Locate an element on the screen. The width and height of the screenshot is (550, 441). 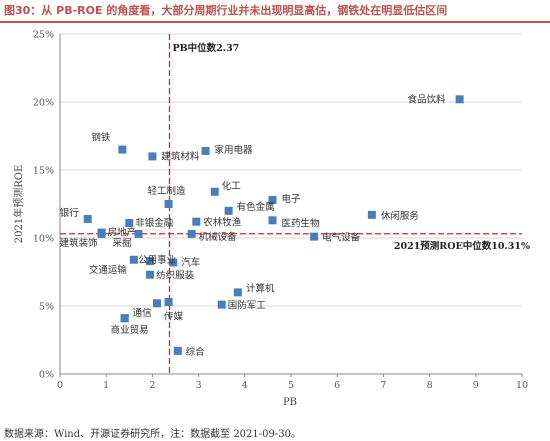
point-label: 国防军工 is located at coordinates (247, 306).